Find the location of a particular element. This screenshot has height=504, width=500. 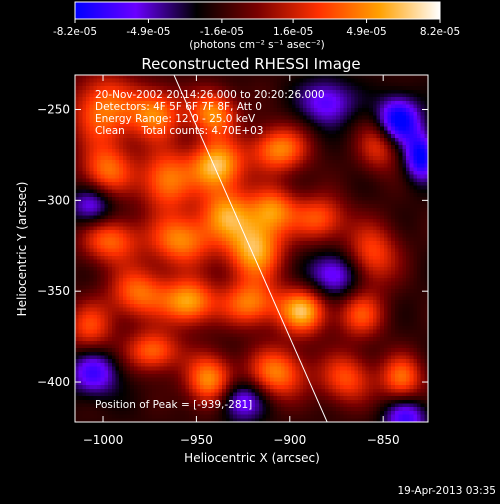

chart-title: Reconstructed RHESSI Image is located at coordinates (250, 64).